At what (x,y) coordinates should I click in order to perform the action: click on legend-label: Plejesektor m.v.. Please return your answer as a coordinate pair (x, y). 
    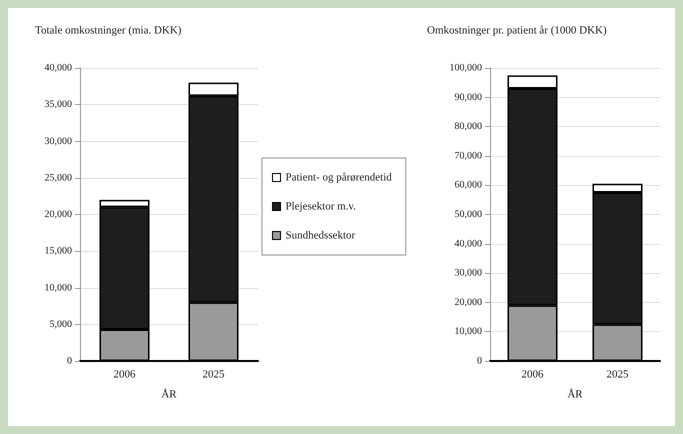
    Looking at the image, I should click on (321, 206).